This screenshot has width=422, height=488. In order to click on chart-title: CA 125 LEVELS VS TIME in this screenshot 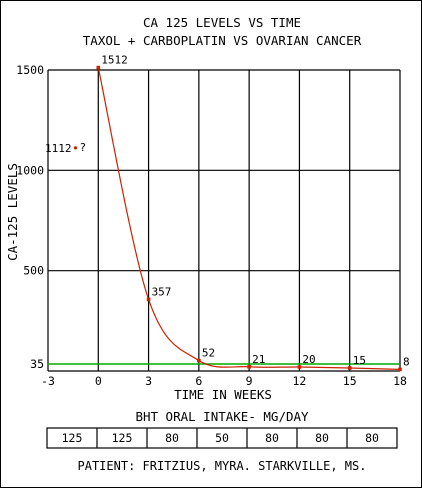, I will do `click(222, 22)`.